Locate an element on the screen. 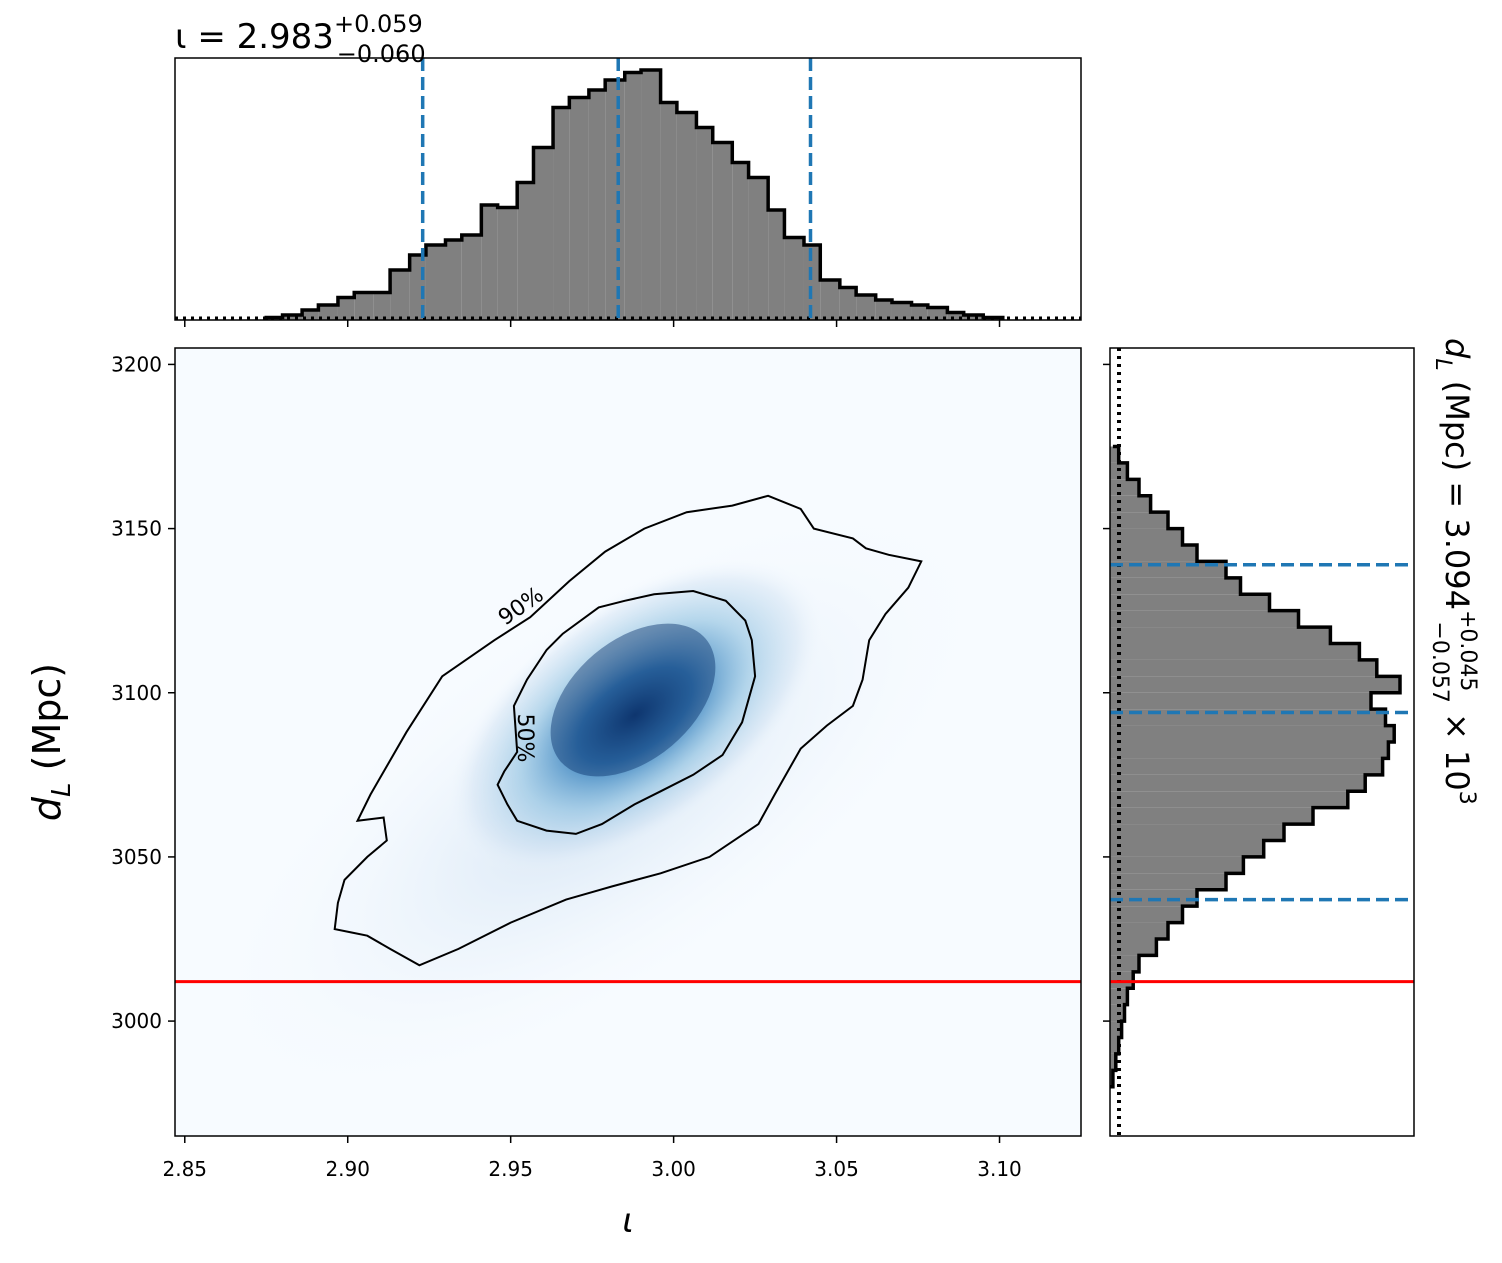  x-tick-label: 3.10 is located at coordinates (999, 1169).